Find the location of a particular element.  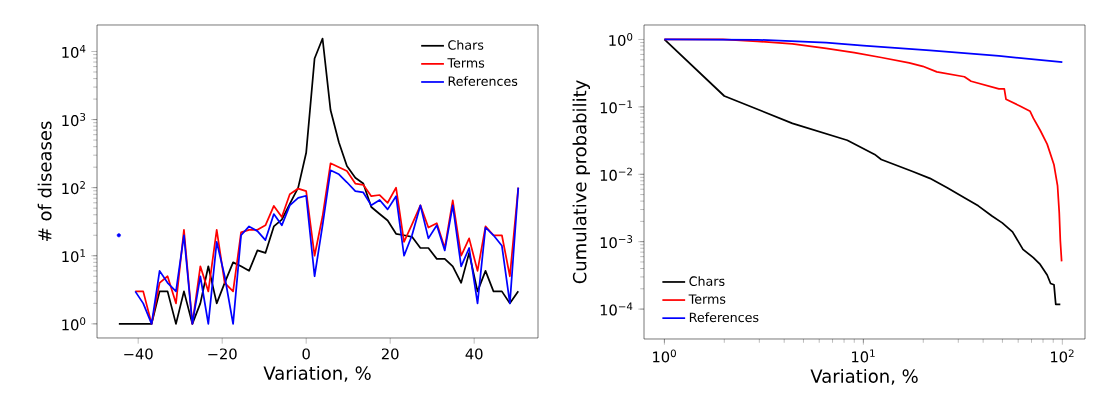

x-tick-label: 10$^{0}$ is located at coordinates (664, 356).